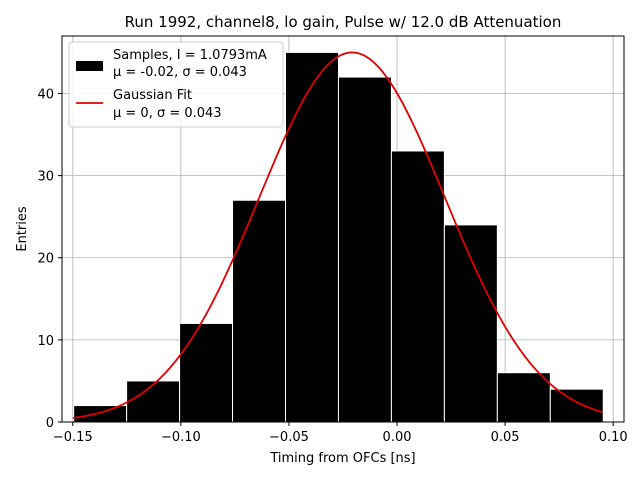 The height and width of the screenshot is (480, 640). Describe the element at coordinates (181, 437) in the screenshot. I see `x-tick-label: −0.10` at that location.